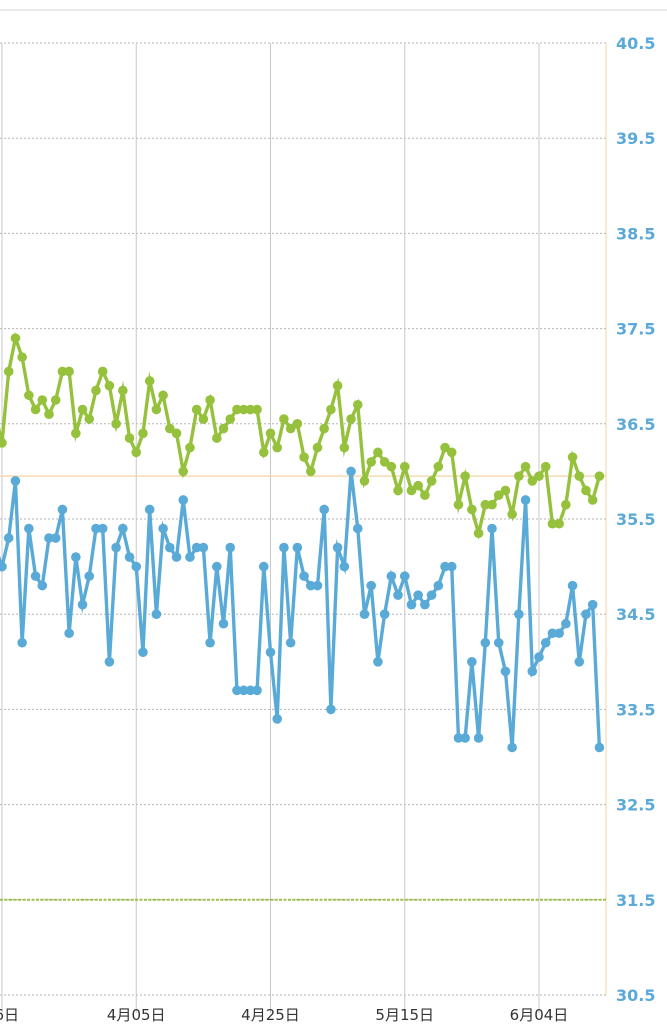 The height and width of the screenshot is (1024, 667). I want to click on x-tick-label: 5月15日, so click(404, 1015).